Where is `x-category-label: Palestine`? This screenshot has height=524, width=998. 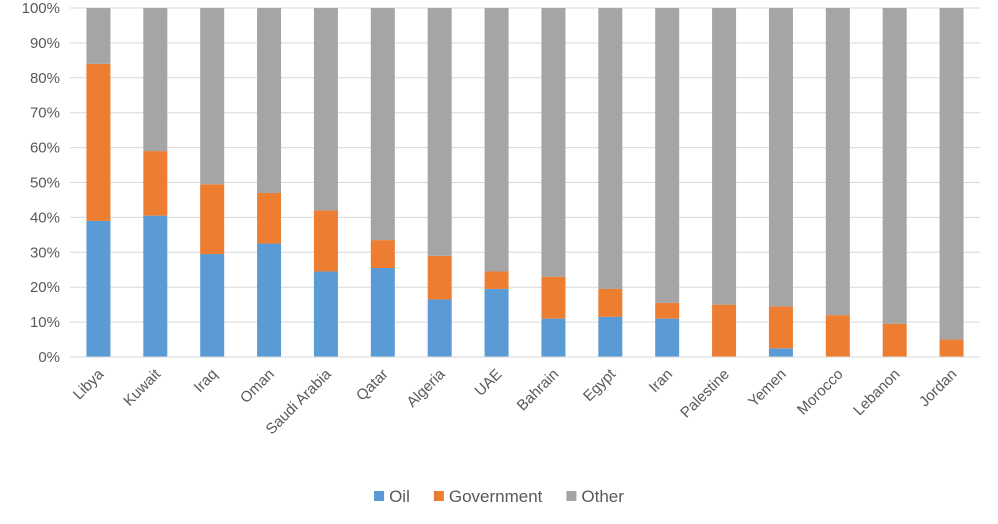 x-category-label: Palestine is located at coordinates (705, 394).